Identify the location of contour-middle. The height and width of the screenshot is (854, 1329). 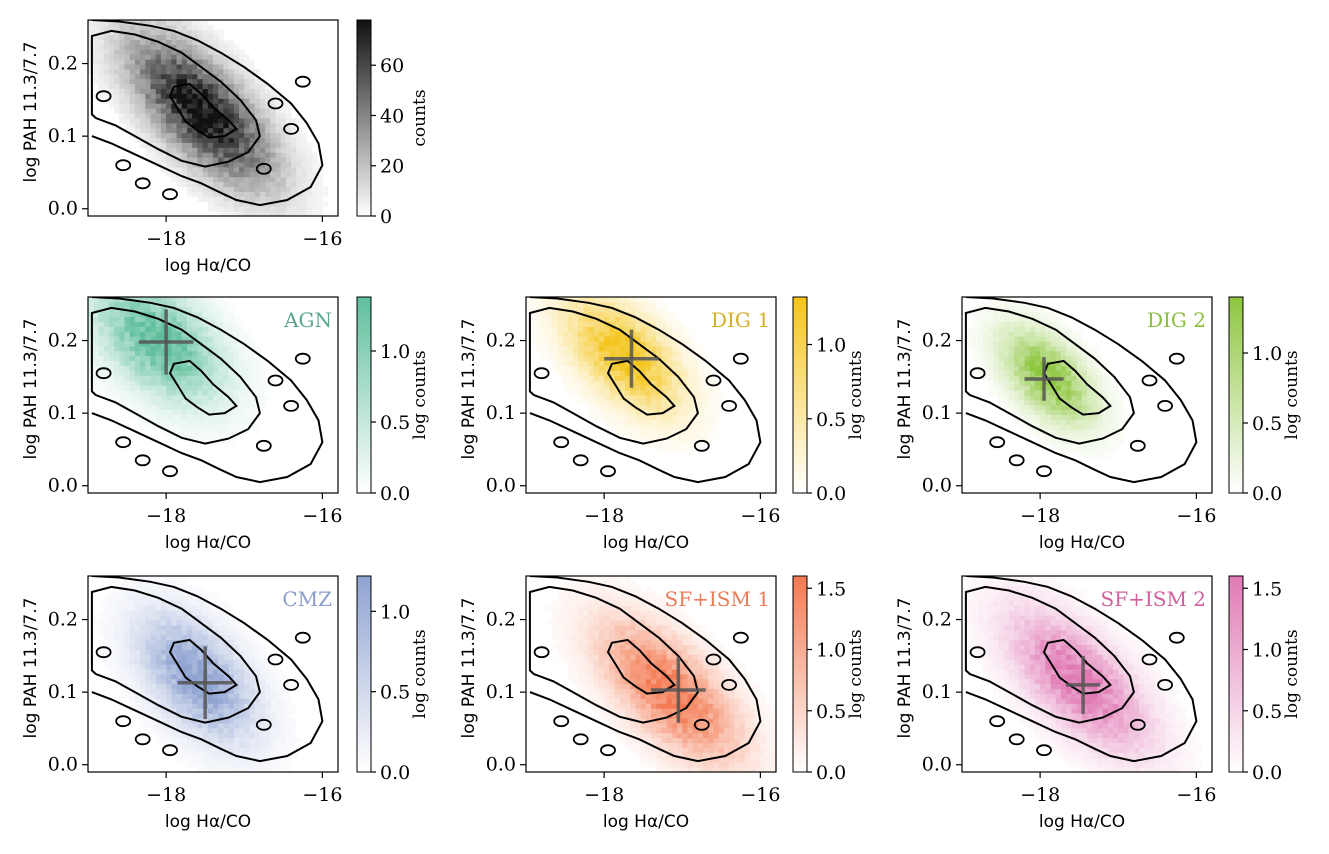
(613, 375).